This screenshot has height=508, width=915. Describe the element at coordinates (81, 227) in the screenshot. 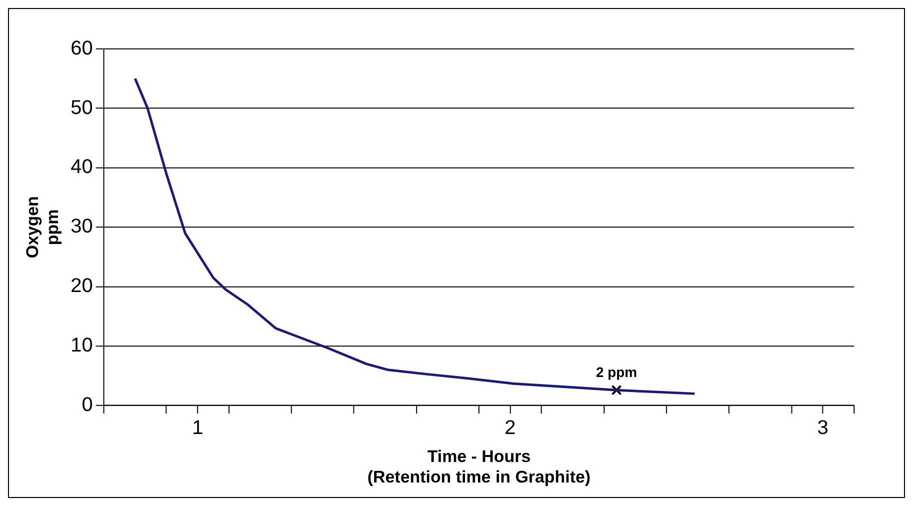

I see `y-tick-label: 30` at that location.